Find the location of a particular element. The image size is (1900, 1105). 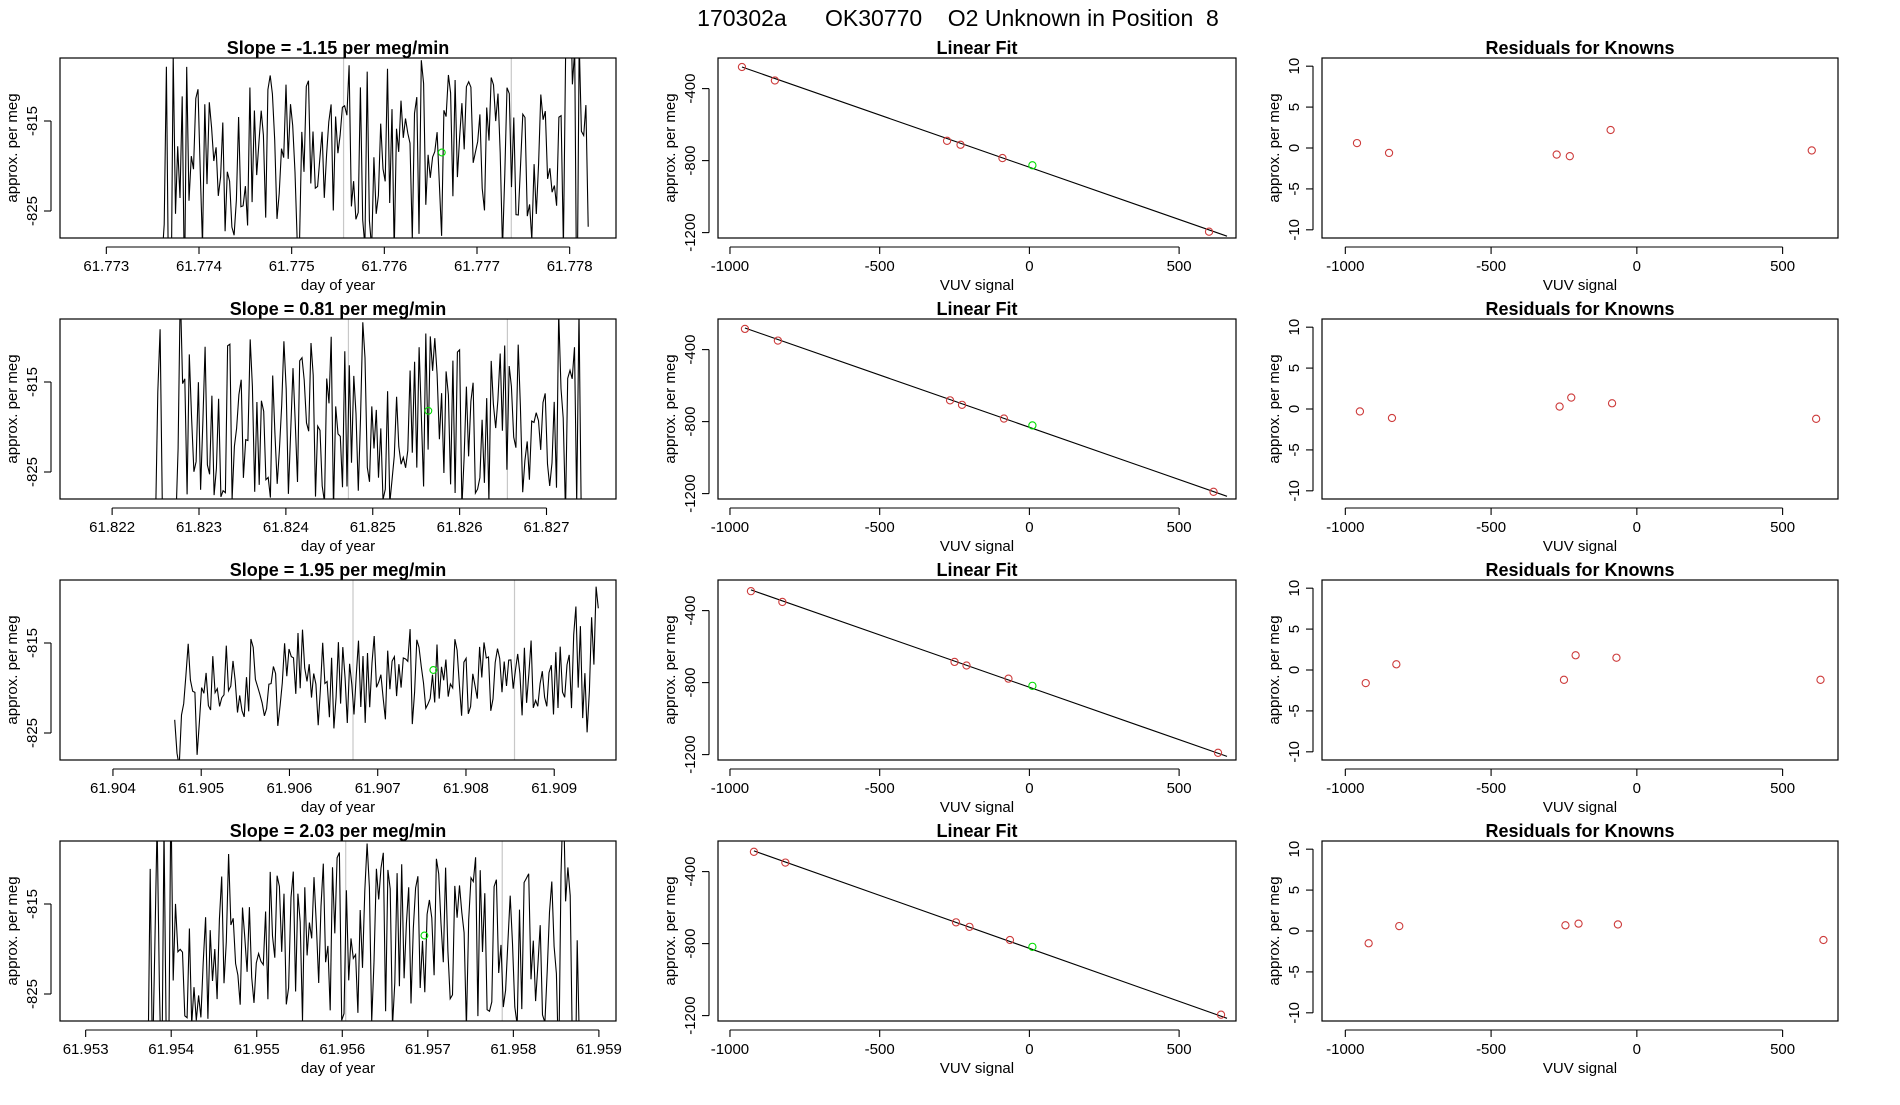

y-tick-label: -5 is located at coordinates (1294, 449).